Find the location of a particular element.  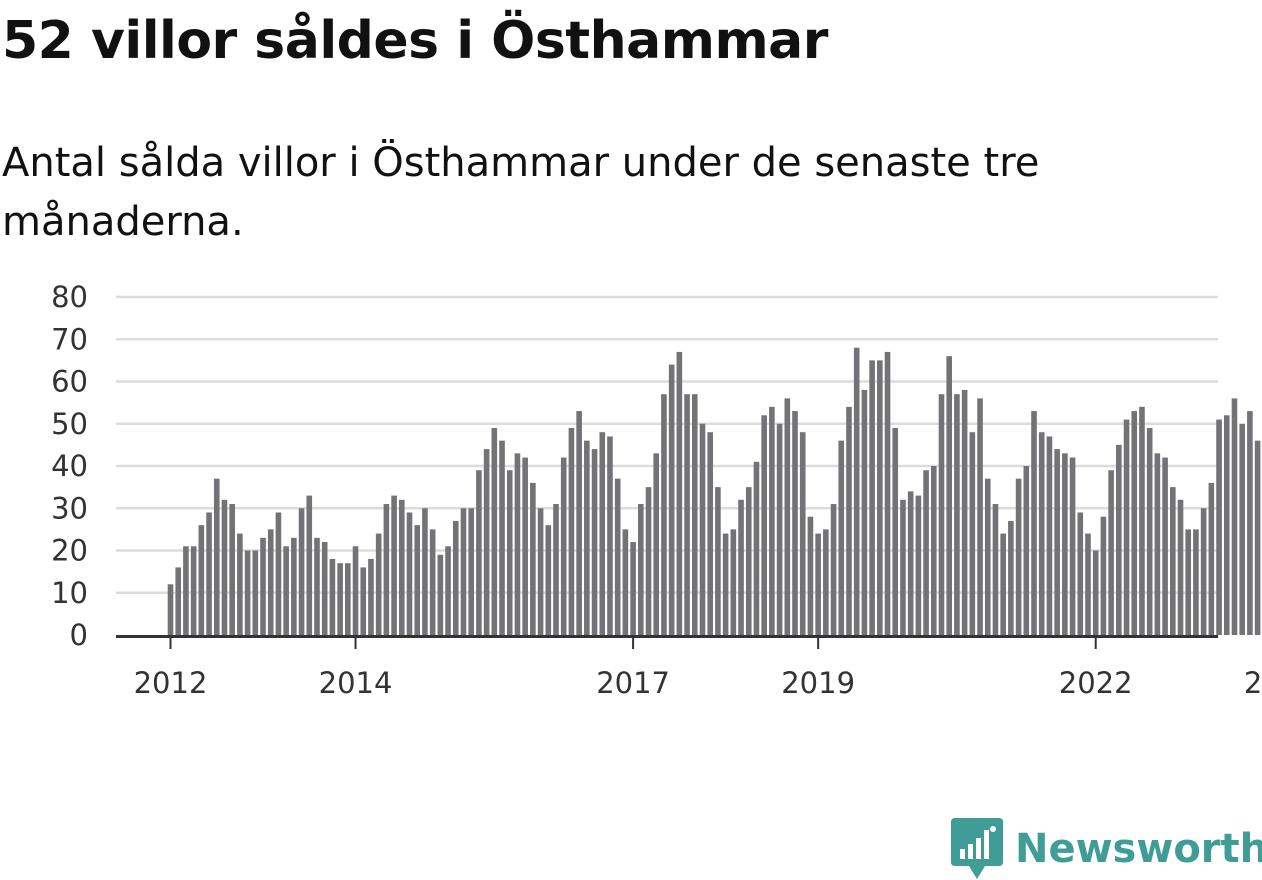

y-tick-label: 40 is located at coordinates (69, 466).